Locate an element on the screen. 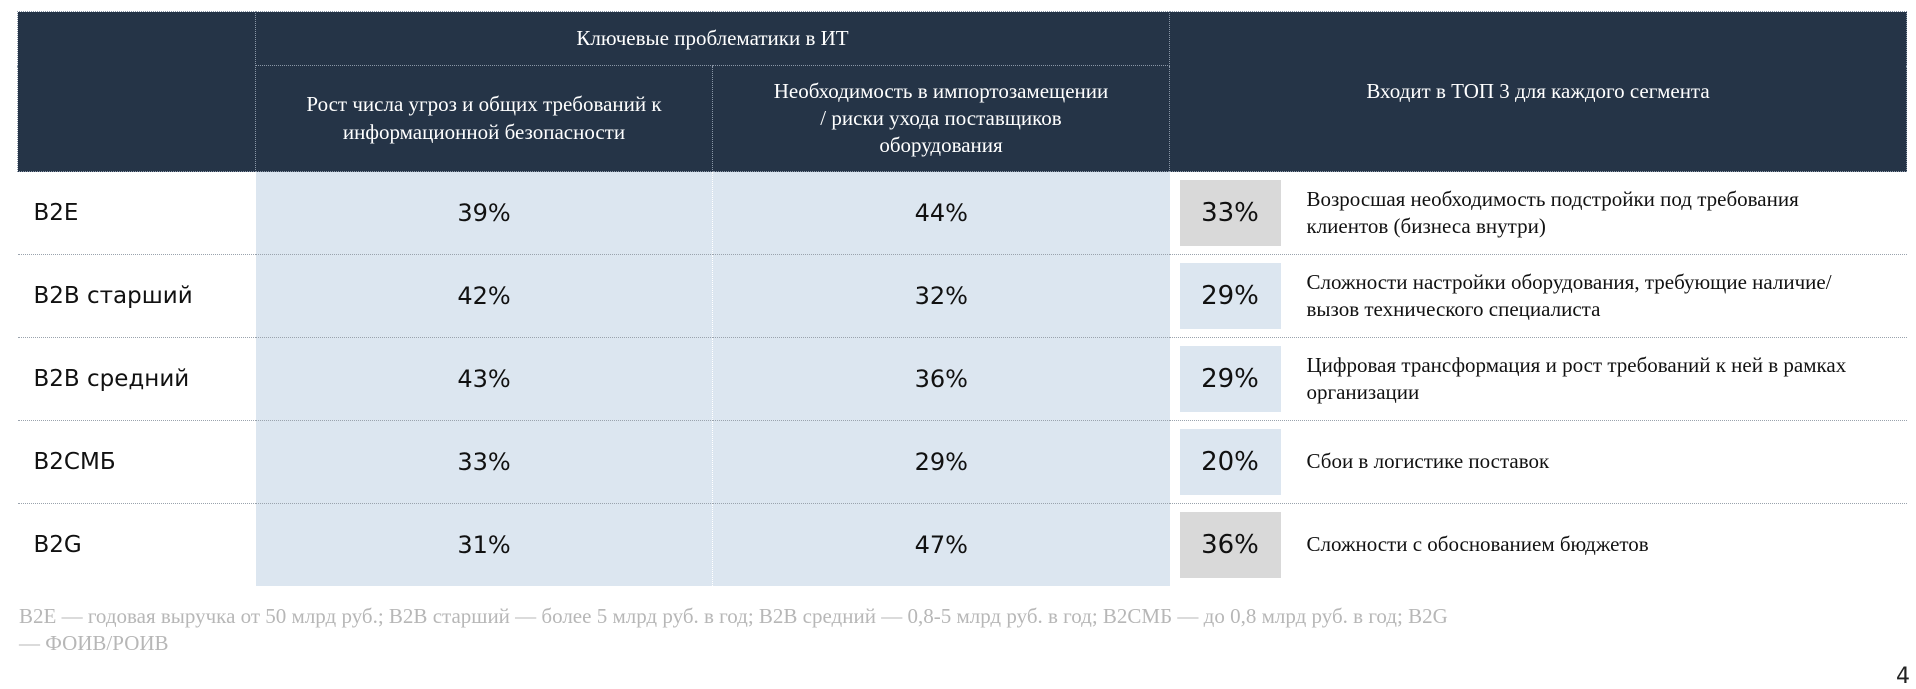 The width and height of the screenshot is (1916, 689). value-cell: 43% is located at coordinates (484, 379).